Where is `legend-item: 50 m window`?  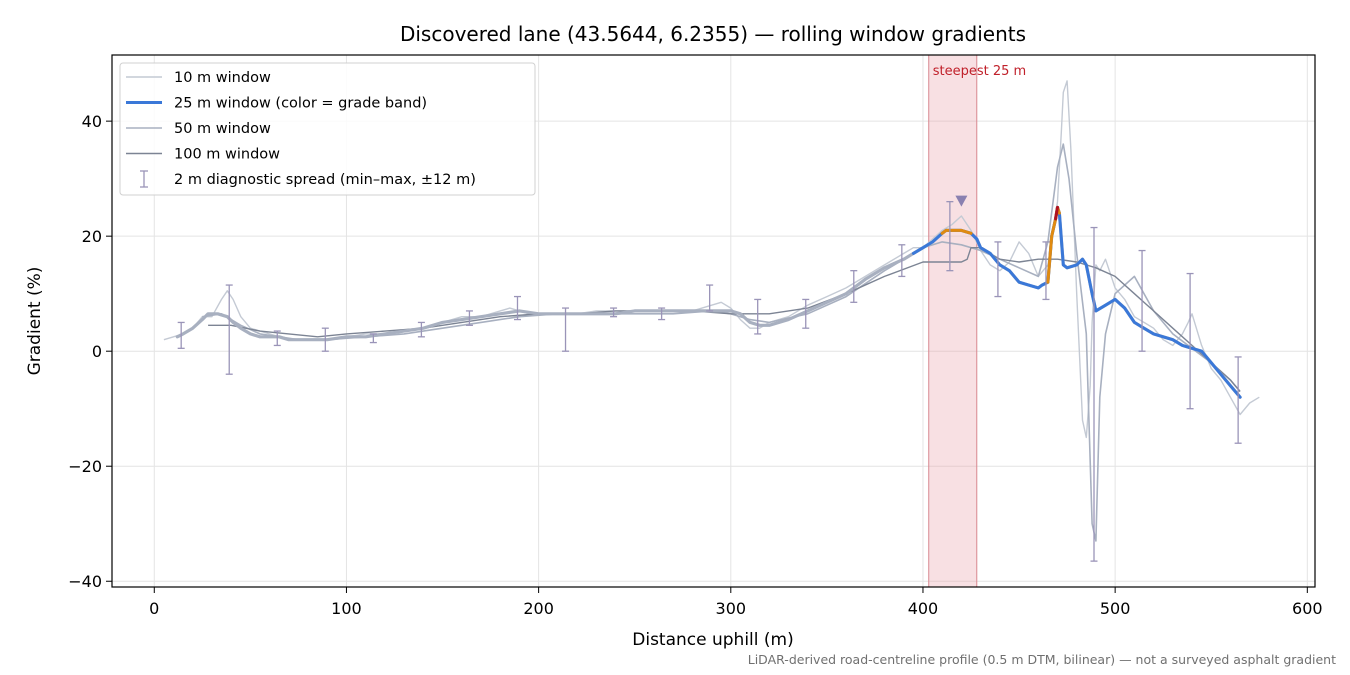
legend-item: 50 m window is located at coordinates (198, 129).